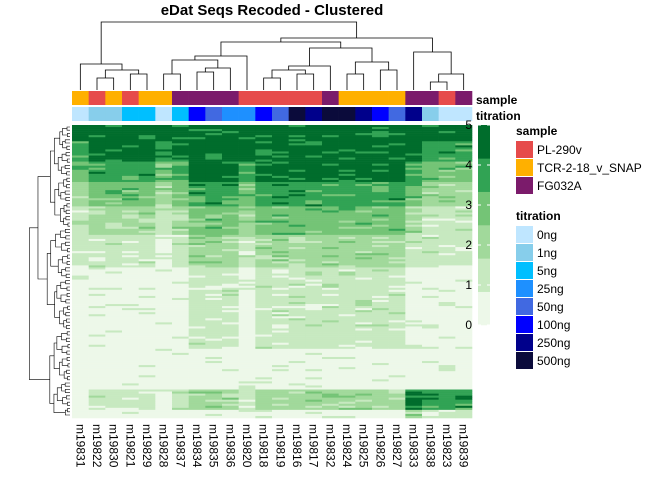 The width and height of the screenshot is (672, 480). Describe the element at coordinates (114, 114) in the screenshot. I see `titration-annotation-cell` at that location.